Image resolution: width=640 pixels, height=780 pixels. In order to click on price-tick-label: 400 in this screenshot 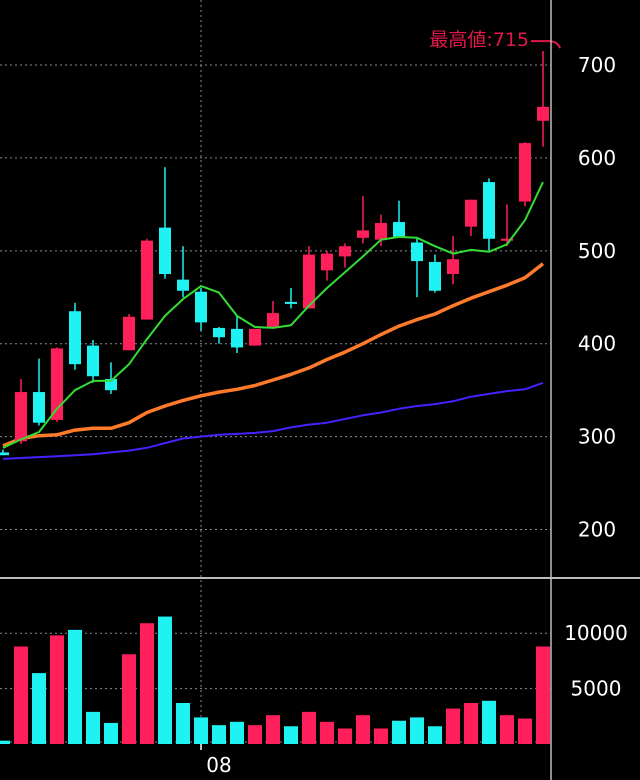, I will do `click(597, 344)`.